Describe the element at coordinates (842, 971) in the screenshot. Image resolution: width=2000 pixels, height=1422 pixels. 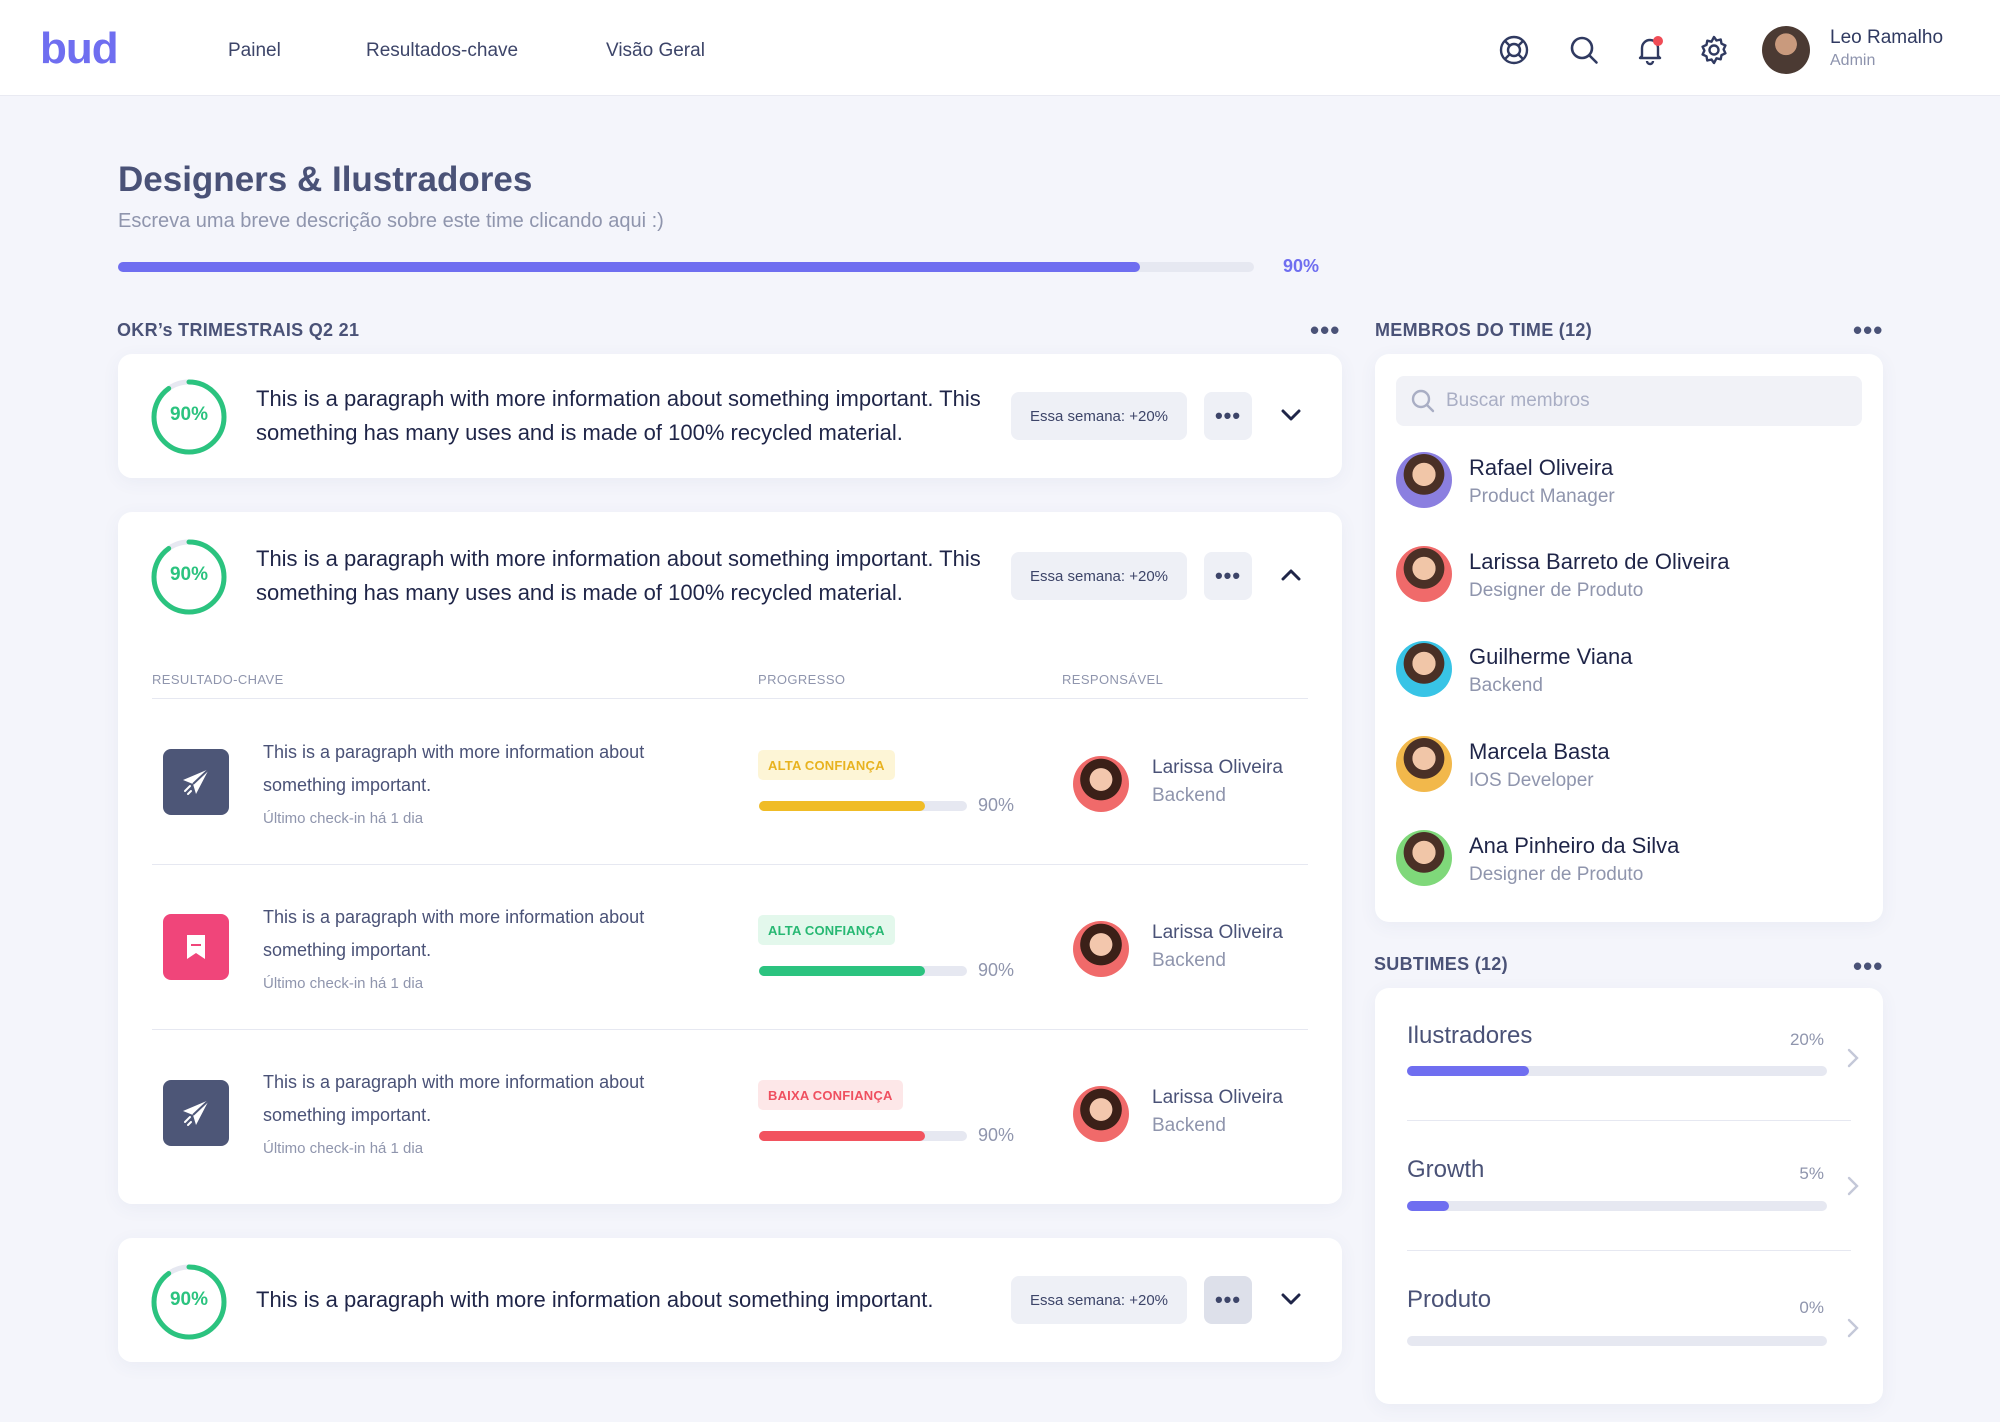
I see `key-result-progress-fill` at that location.